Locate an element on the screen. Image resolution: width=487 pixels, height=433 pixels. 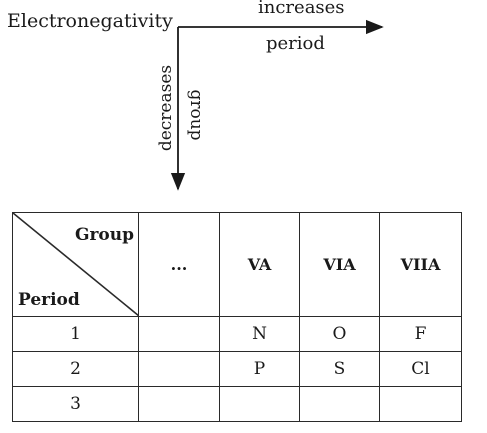
table-row: 2 P S Cl is located at coordinates (237, 369).